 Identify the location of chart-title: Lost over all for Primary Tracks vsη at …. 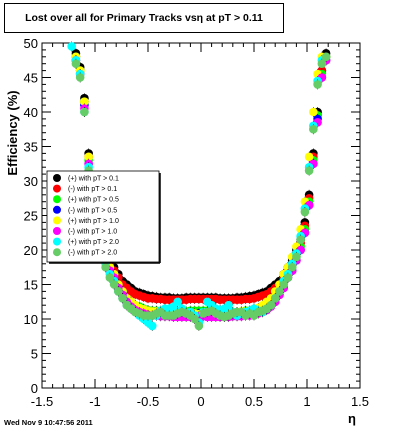
(144, 18).